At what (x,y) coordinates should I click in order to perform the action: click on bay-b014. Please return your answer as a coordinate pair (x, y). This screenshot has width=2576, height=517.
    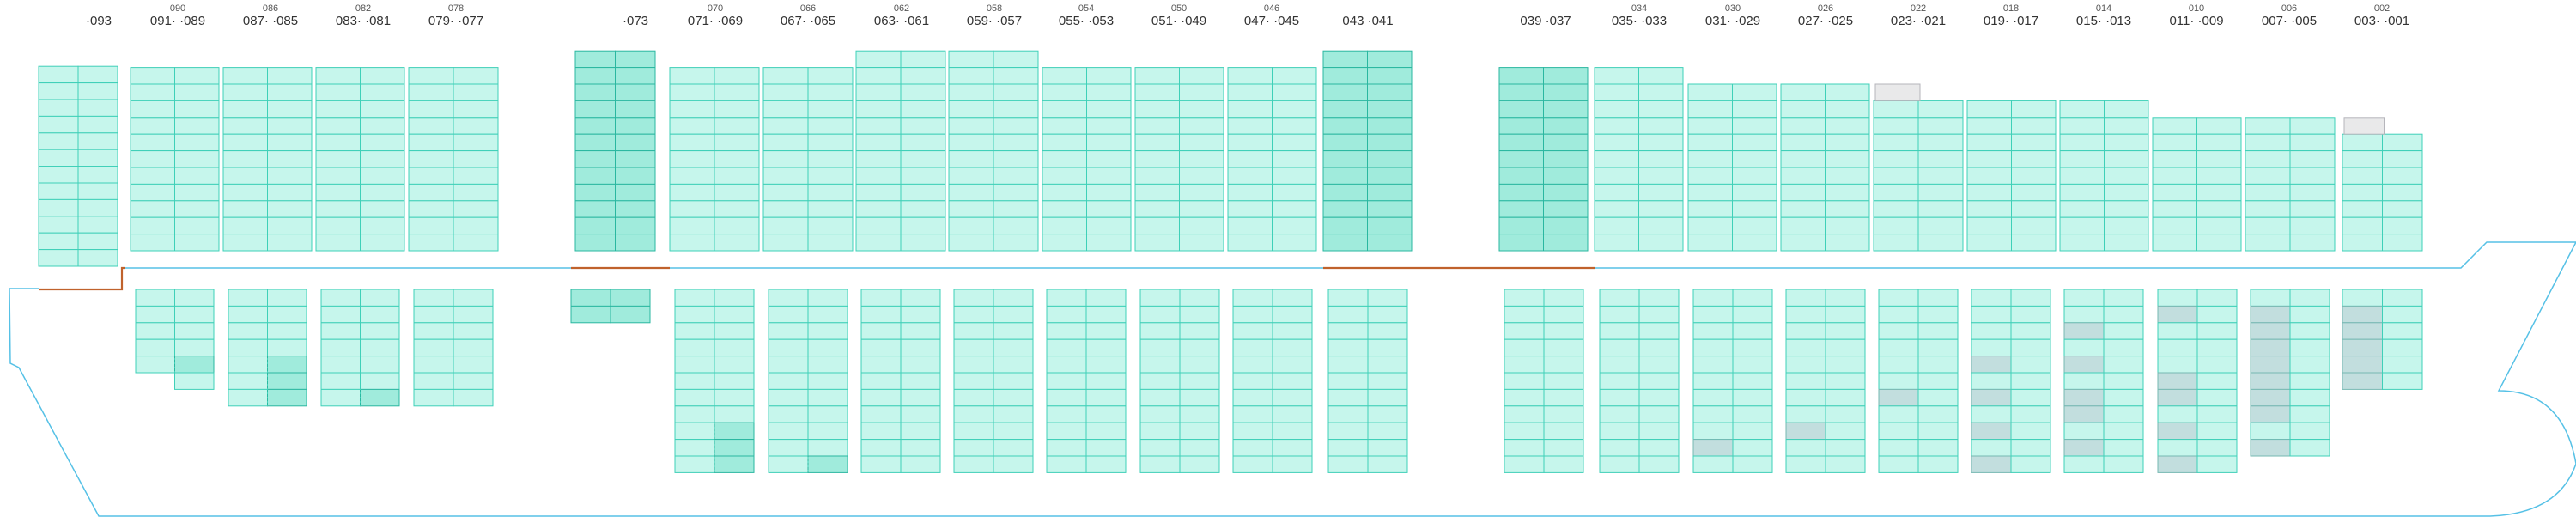
    Looking at the image, I should click on (2104, 286).